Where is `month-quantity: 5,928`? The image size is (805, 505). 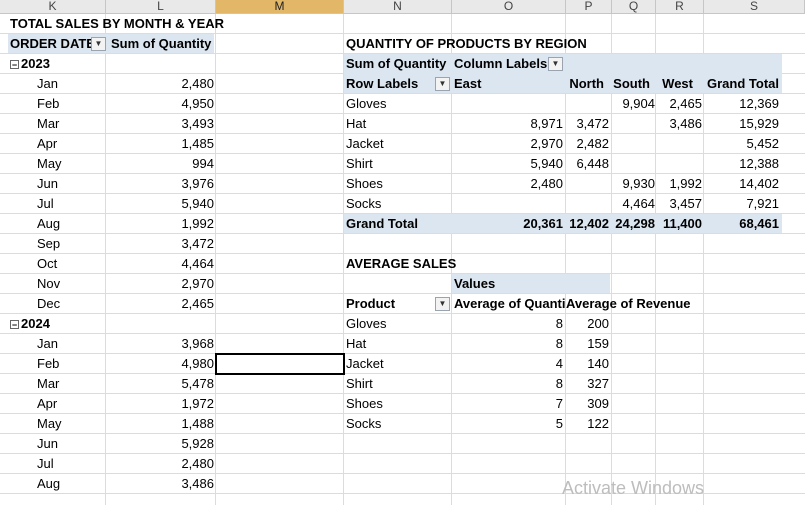 month-quantity: 5,928 is located at coordinates (197, 443).